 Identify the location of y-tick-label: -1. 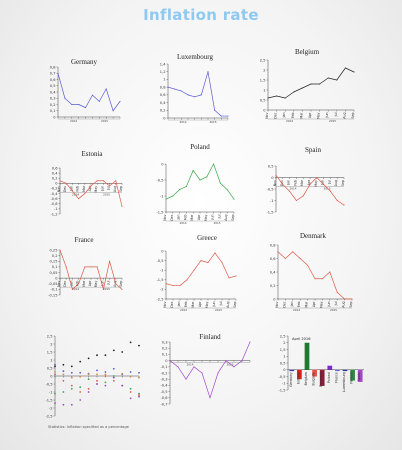
(272, 201).